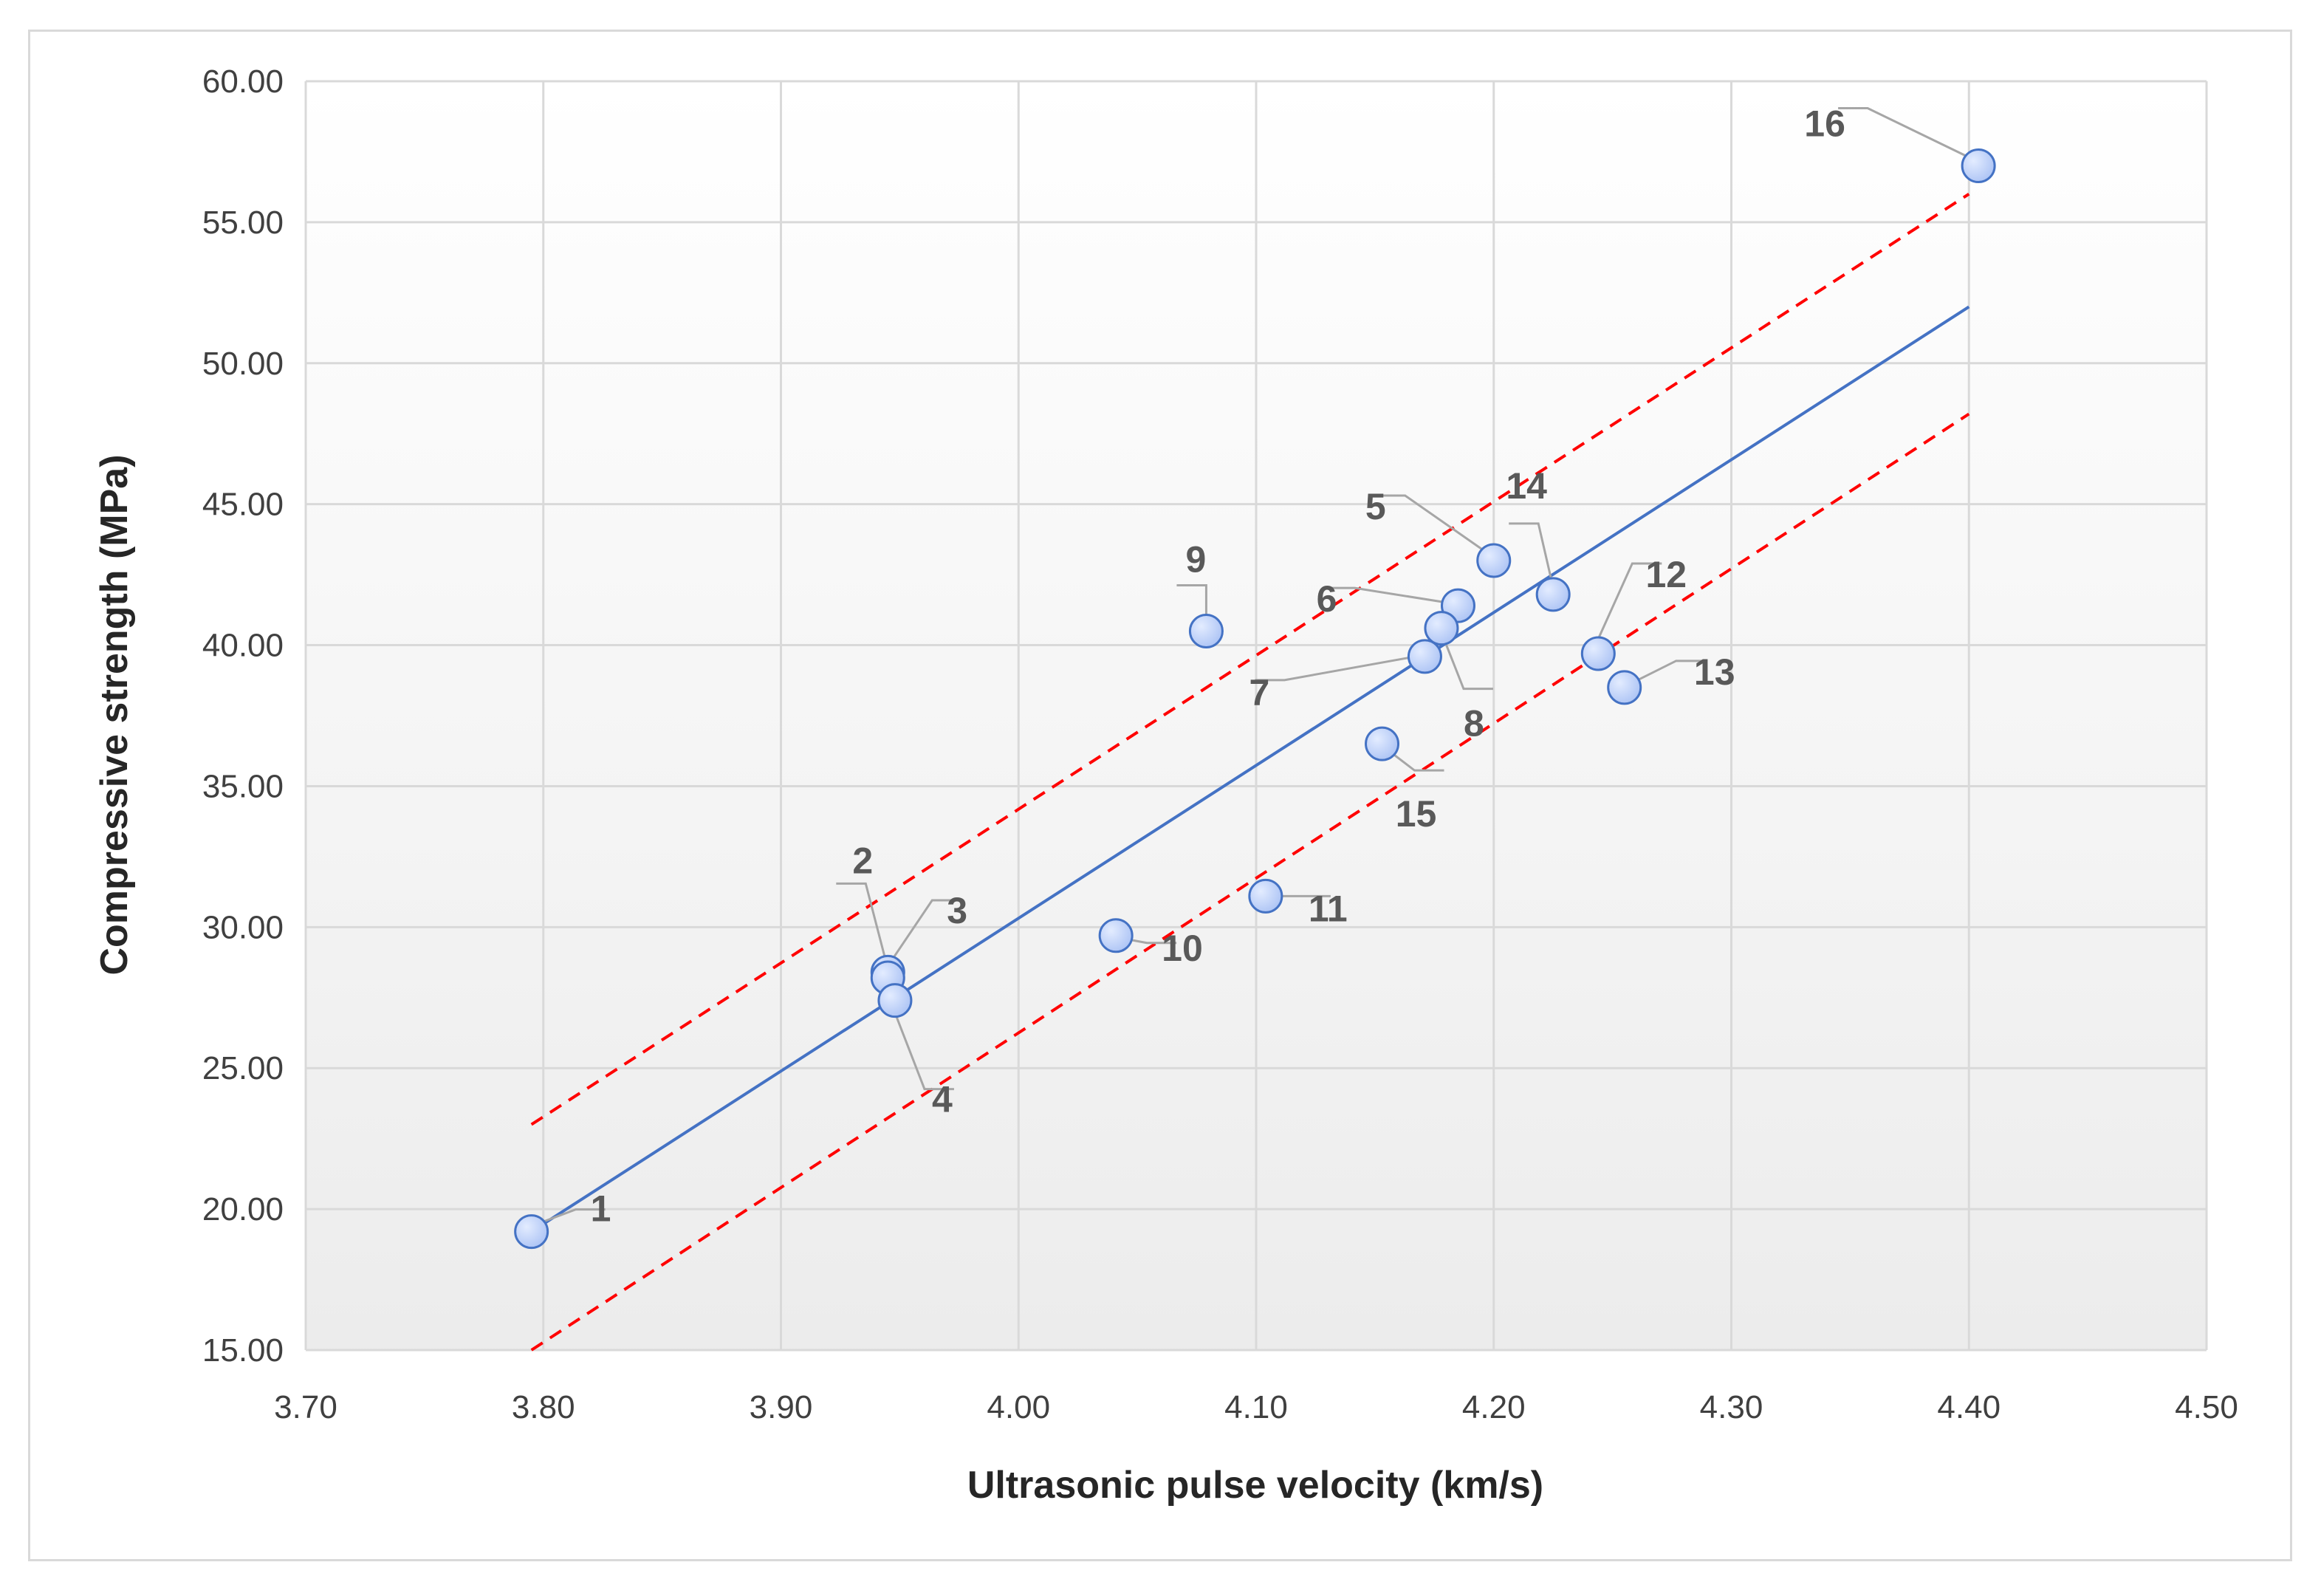 The width and height of the screenshot is (2321, 1596). Describe the element at coordinates (243, 505) in the screenshot. I see `y-tick-label: 45.00` at that location.